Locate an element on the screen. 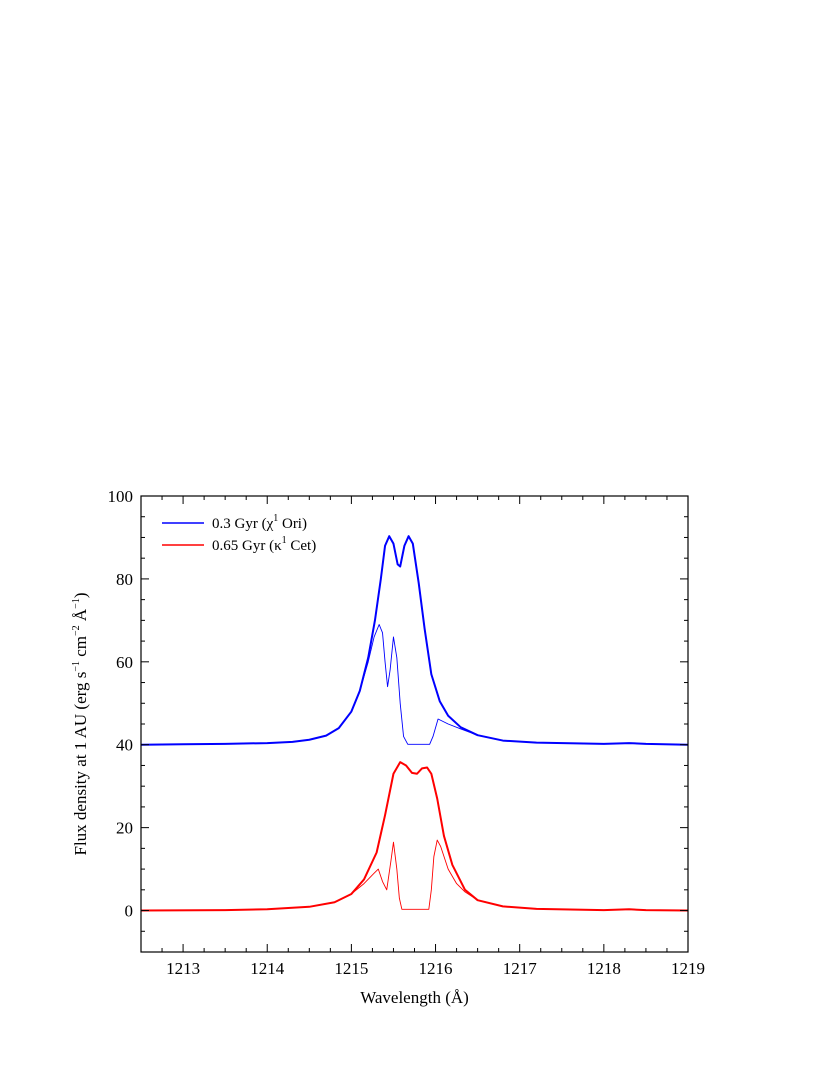 The image size is (830, 1075). legend-entry-0-pre: 0.3 Gyr (χ is located at coordinates (243, 524).